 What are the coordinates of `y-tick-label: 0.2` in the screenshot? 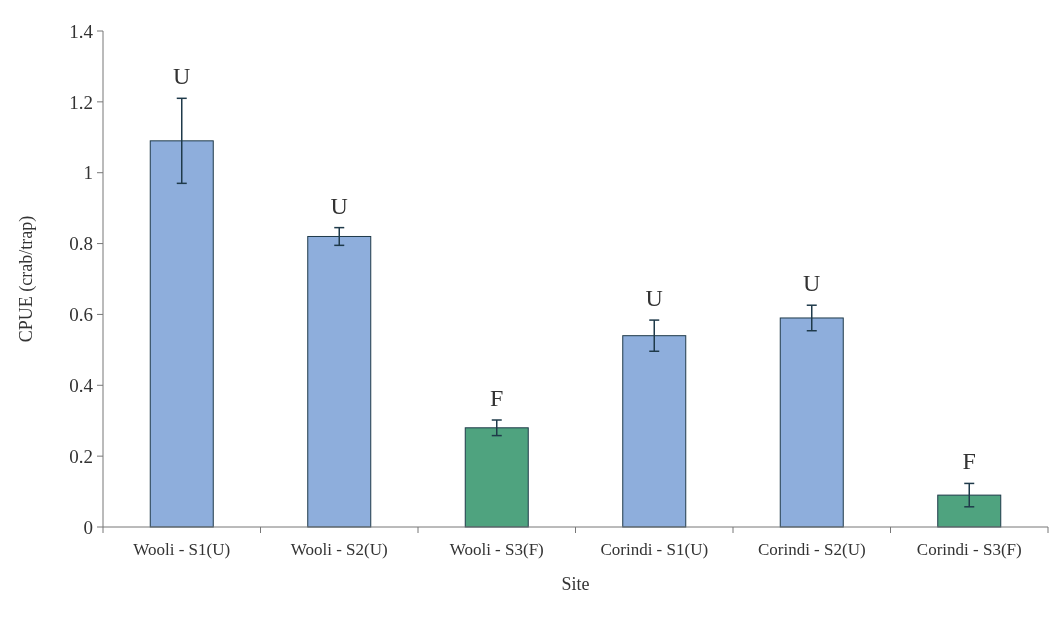 It's located at (81, 456).